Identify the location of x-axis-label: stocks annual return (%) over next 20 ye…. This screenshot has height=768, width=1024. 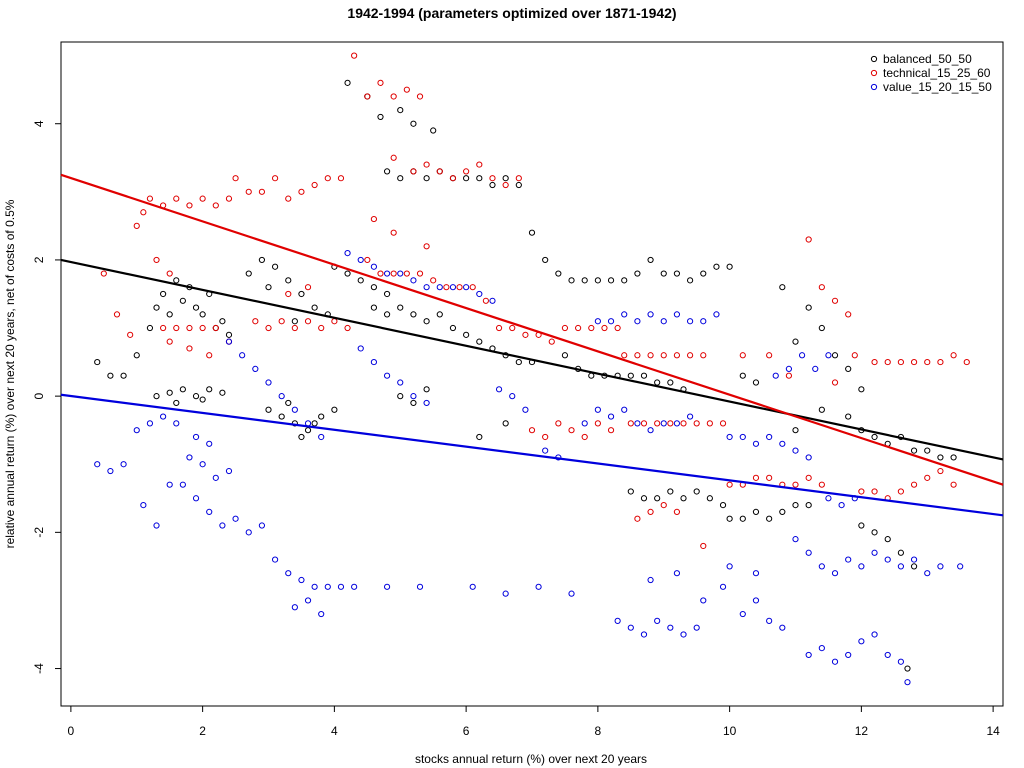
(531, 759).